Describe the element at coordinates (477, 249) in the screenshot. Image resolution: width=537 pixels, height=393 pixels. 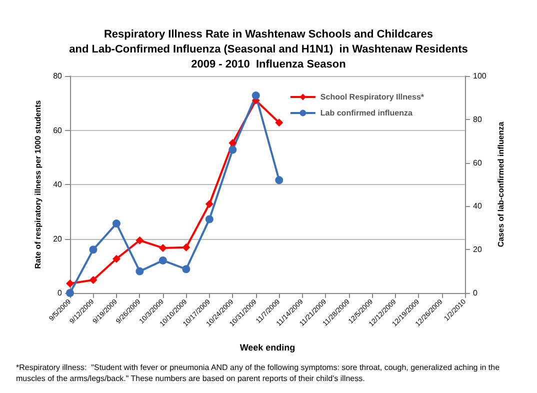
I see `y2-tick-label: 20` at that location.